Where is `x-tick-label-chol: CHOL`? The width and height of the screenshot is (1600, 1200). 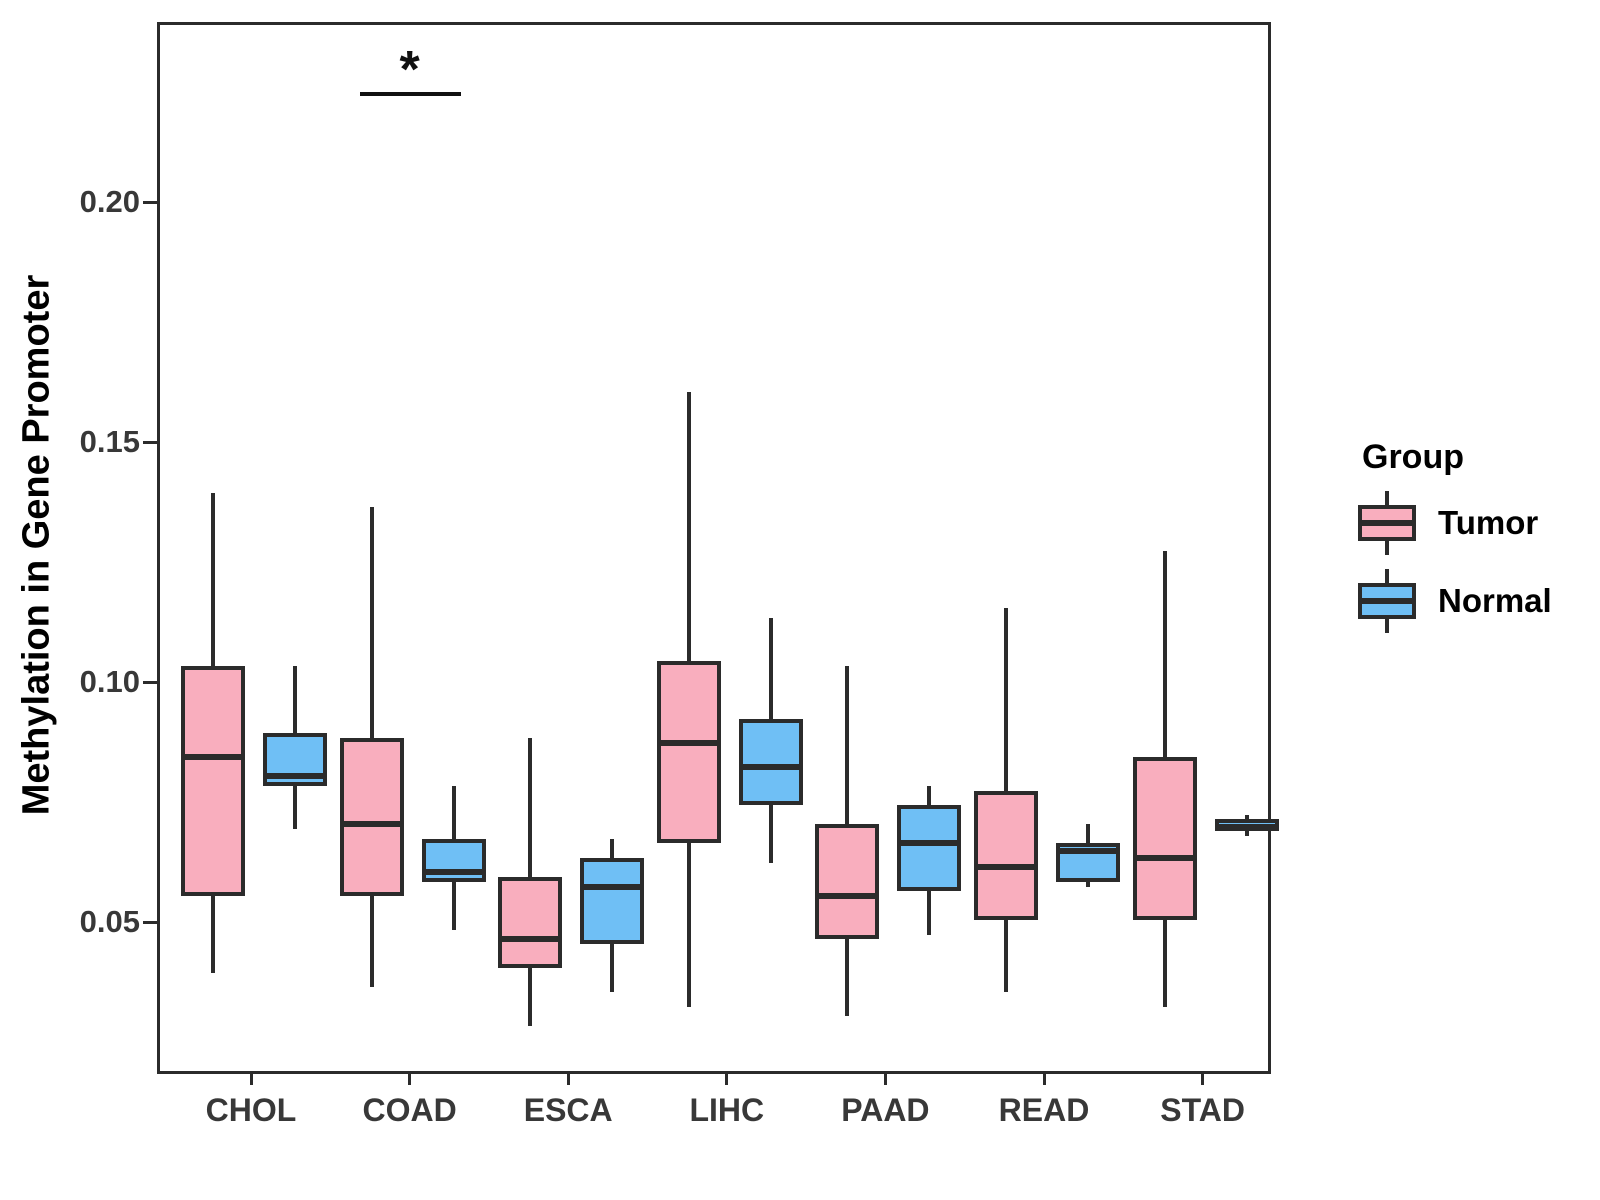 x-tick-label-chol: CHOL is located at coordinates (251, 1110).